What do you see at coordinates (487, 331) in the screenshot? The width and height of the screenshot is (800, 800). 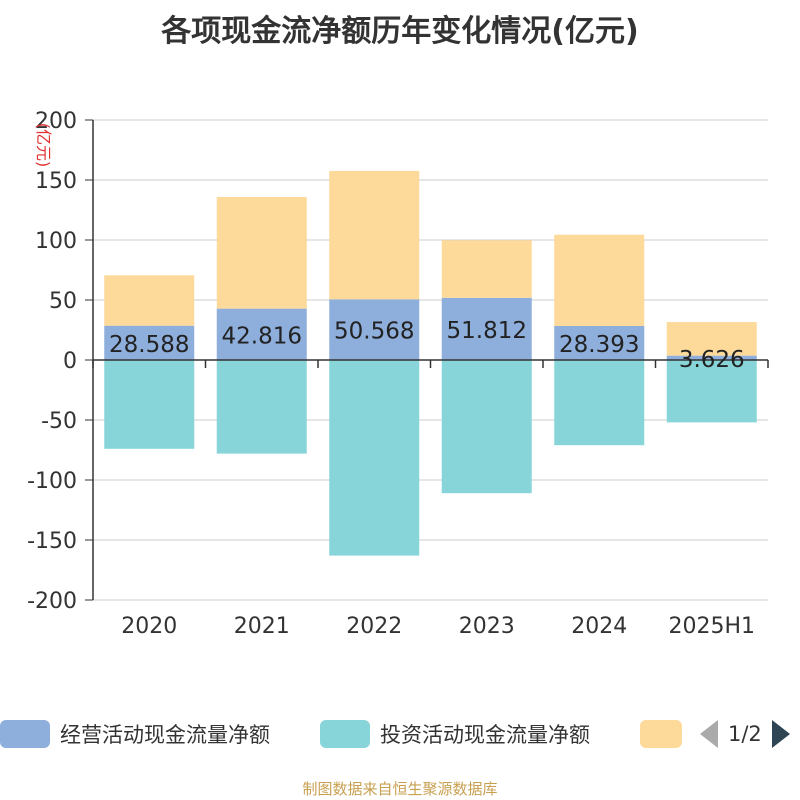 I see `bar-value-label: 51.812` at bounding box center [487, 331].